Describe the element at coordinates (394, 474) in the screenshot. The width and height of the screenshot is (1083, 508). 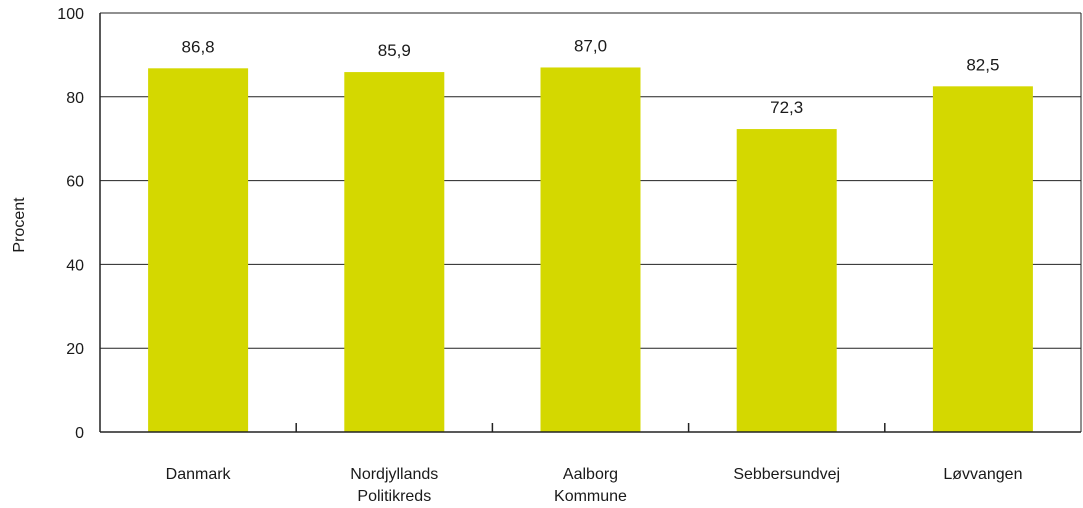
I see `category-label: Nordjyllands` at that location.